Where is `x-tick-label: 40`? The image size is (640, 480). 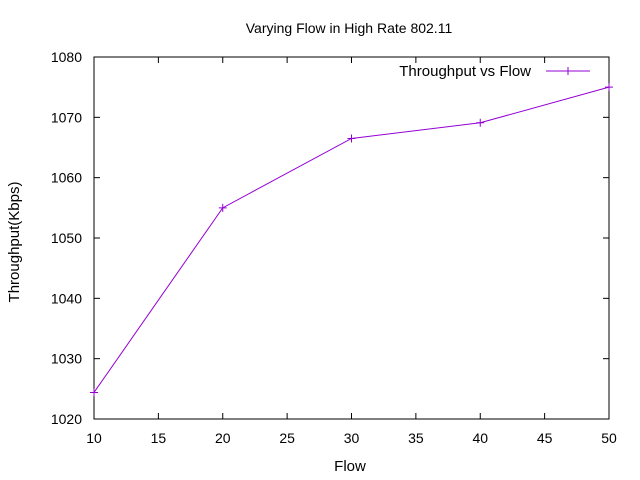 x-tick-label: 40 is located at coordinates (480, 438).